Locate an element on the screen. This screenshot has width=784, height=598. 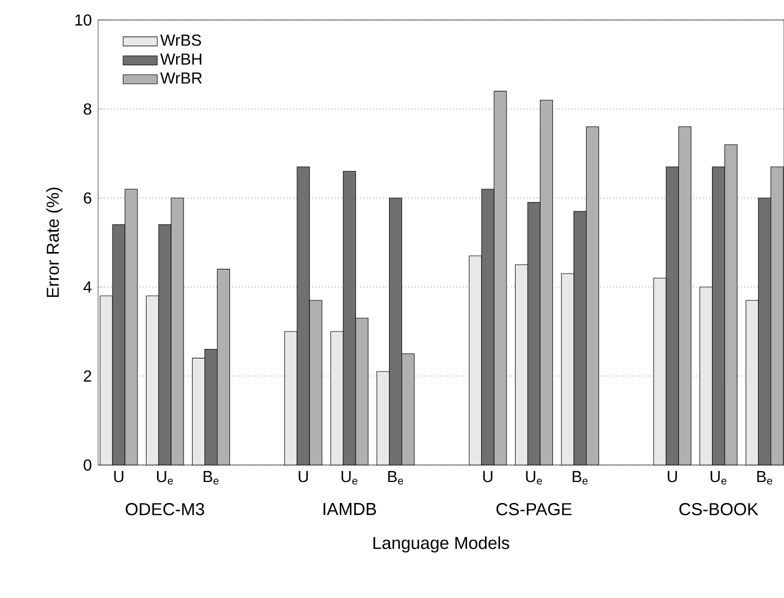
y-tick-label: 4 is located at coordinates (87, 286).